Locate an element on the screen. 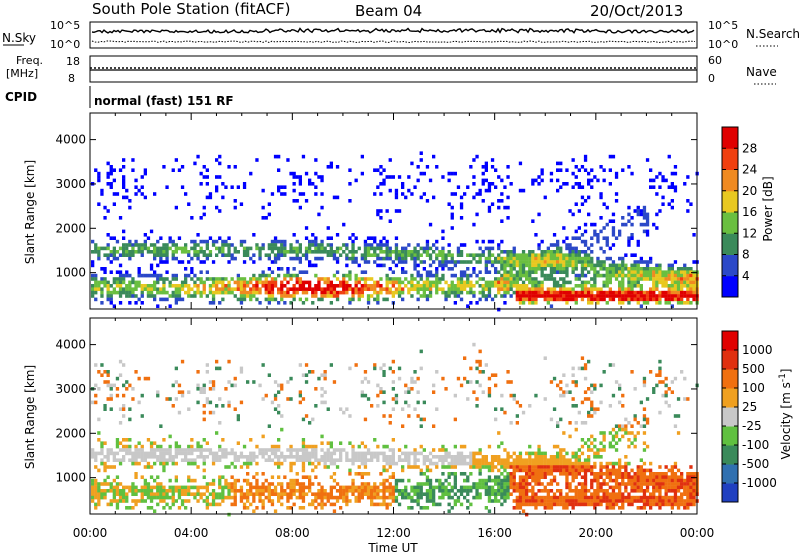 This screenshot has width=800, height=554. nave-tick-top: 60 is located at coordinates (715, 60).